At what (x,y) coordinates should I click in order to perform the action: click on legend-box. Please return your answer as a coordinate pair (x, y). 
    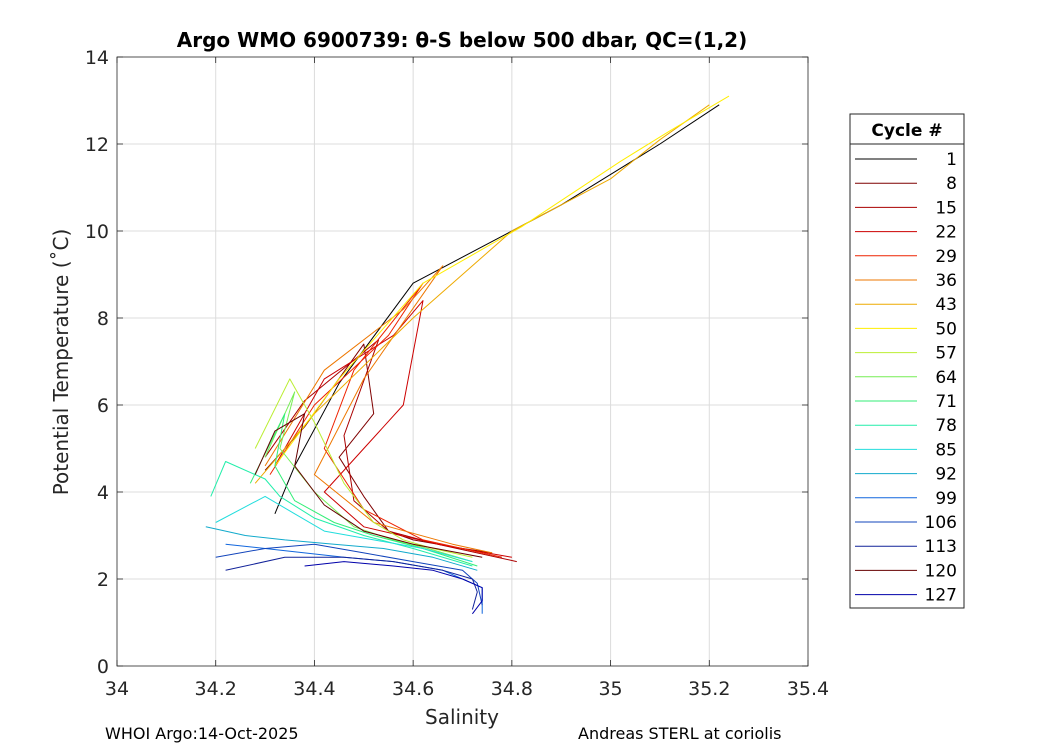
    Looking at the image, I should click on (907, 361).